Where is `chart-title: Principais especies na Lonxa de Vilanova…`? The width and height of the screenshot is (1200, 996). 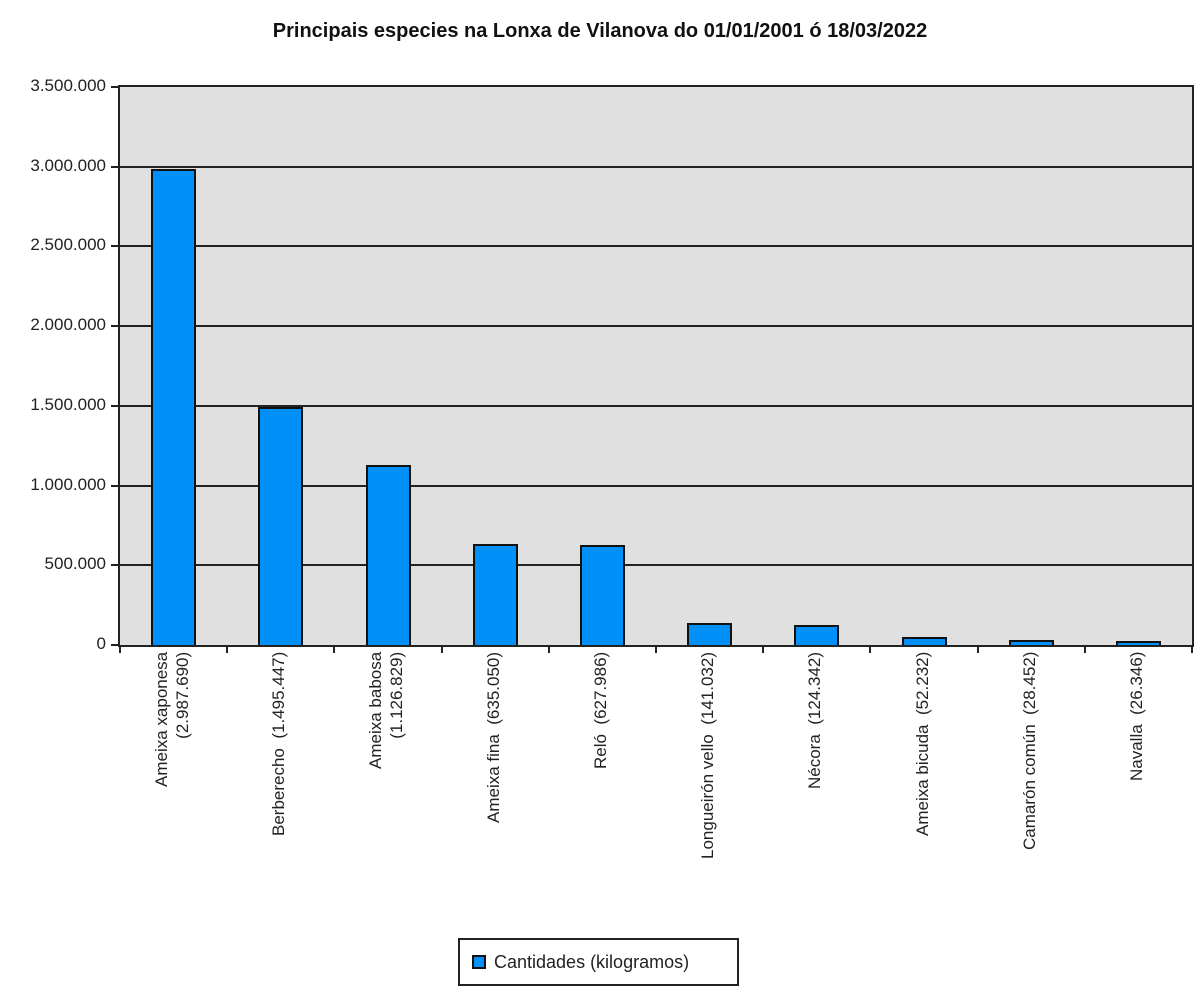
chart-title: Principais especies na Lonxa de Vilanova… is located at coordinates (600, 31).